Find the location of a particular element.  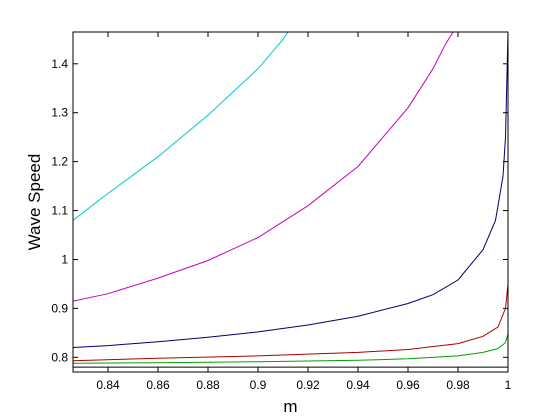

x-tick-label: 0.92 is located at coordinates (308, 385).